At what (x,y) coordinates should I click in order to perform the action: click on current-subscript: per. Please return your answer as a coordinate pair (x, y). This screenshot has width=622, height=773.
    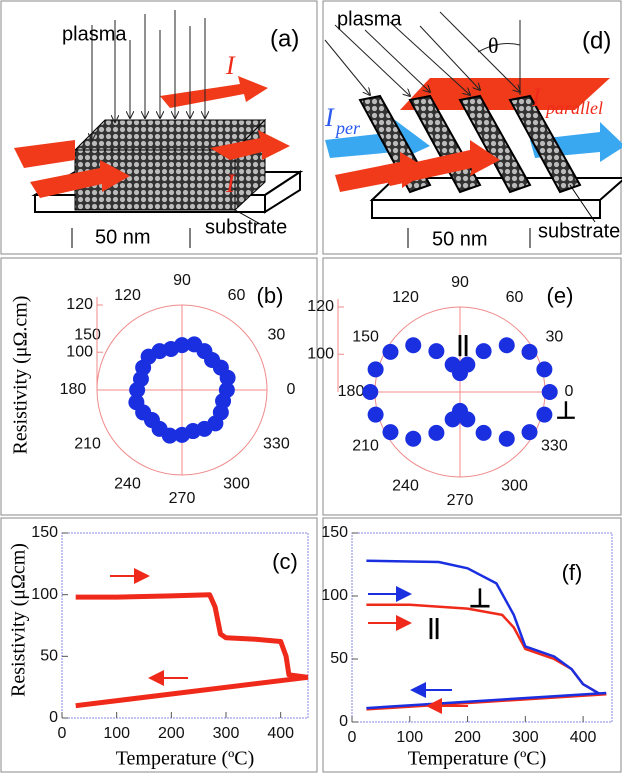
    Looking at the image, I should click on (347, 128).